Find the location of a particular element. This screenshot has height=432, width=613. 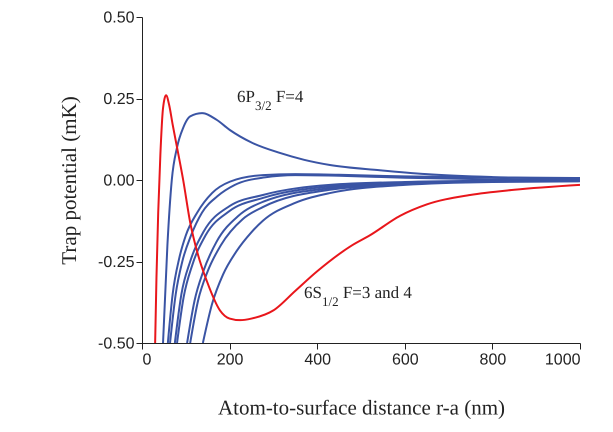

x-tick-label: 800 is located at coordinates (493, 360).